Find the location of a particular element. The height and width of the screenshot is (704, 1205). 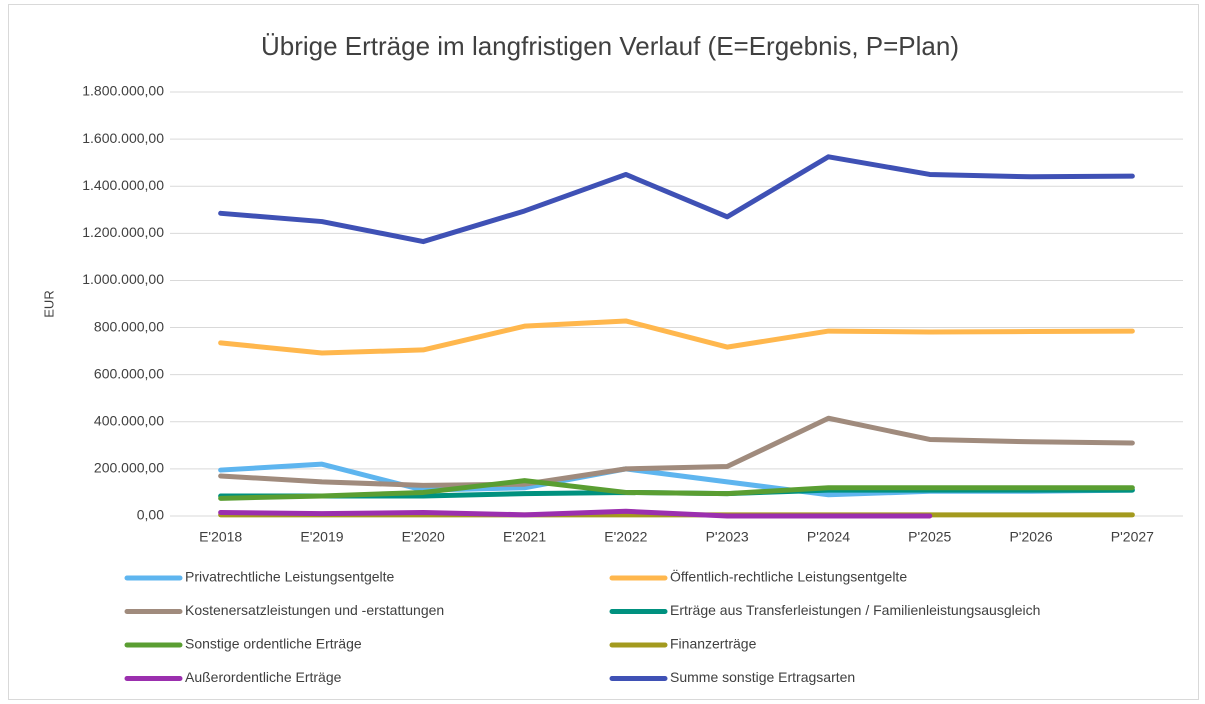

legend-label: Öffentlich-rechtliche Leistungsentgelte is located at coordinates (788, 576).